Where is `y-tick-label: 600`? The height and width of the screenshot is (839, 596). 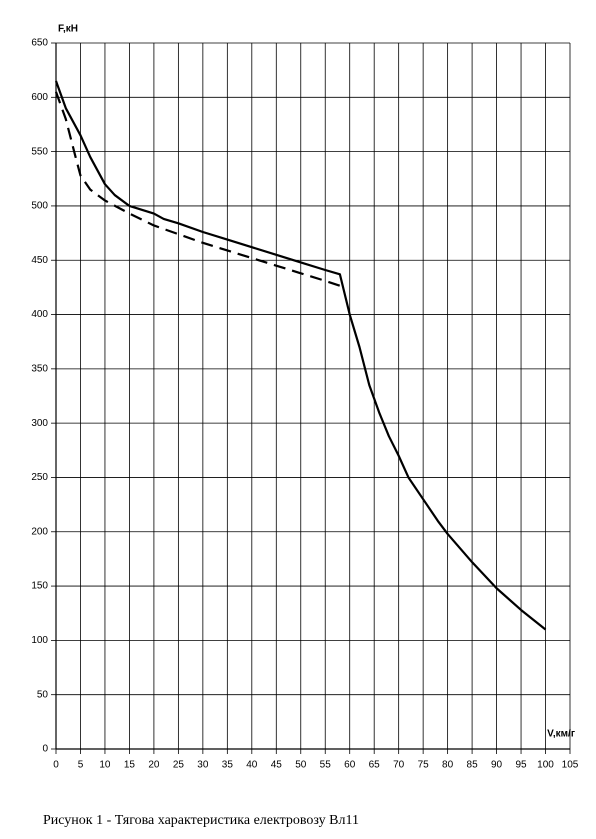
y-tick-label: 600 is located at coordinates (39, 97).